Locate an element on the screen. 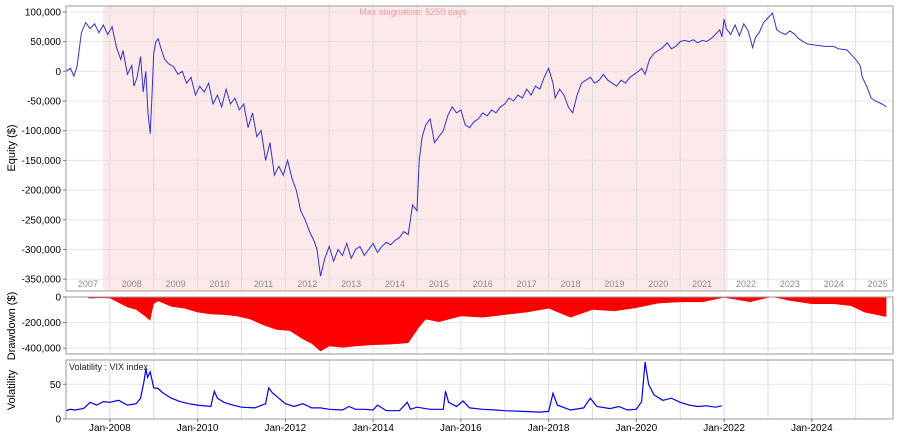 The height and width of the screenshot is (440, 900). year-label: 2019 is located at coordinates (614, 284).